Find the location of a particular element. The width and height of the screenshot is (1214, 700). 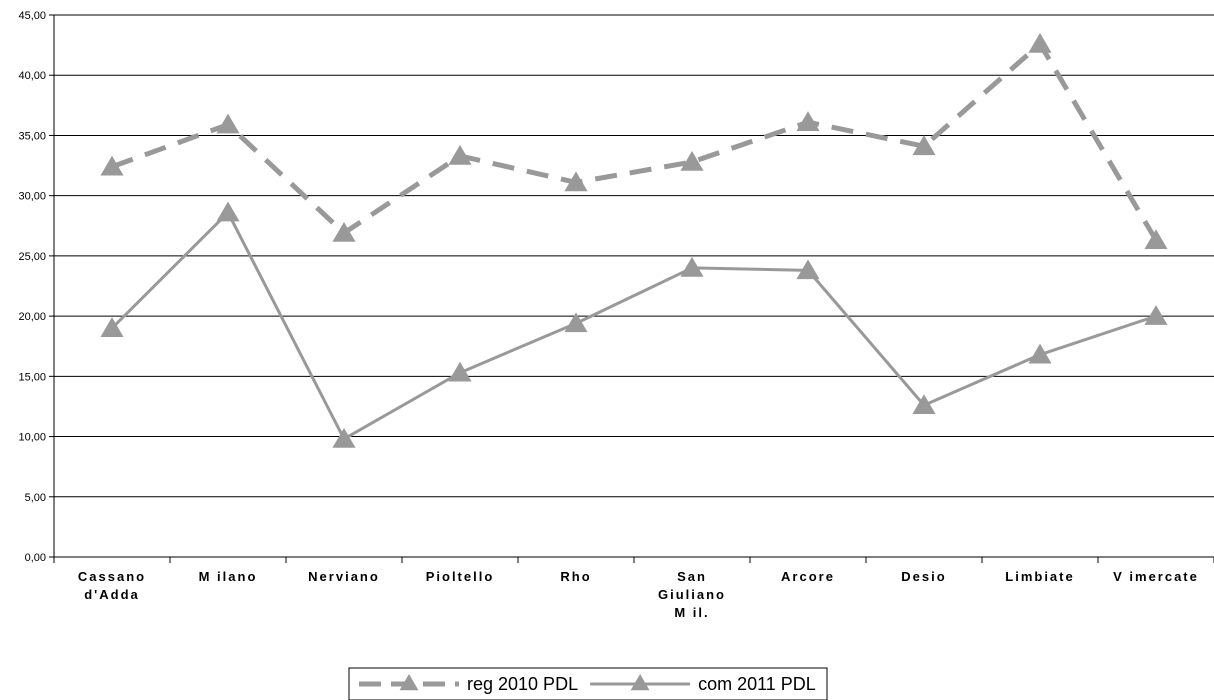

x-tick-label: V imercate is located at coordinates (1156, 576).